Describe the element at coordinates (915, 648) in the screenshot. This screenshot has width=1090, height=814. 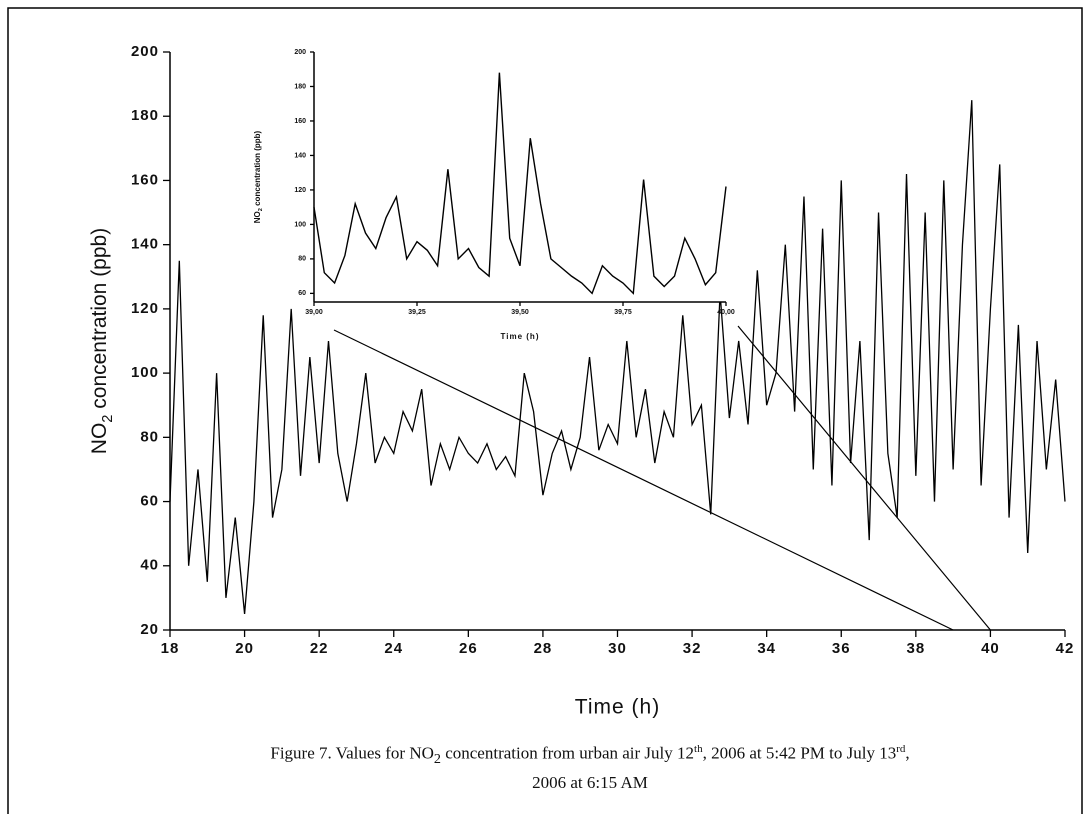
I see `x-tick-label: 38` at that location.